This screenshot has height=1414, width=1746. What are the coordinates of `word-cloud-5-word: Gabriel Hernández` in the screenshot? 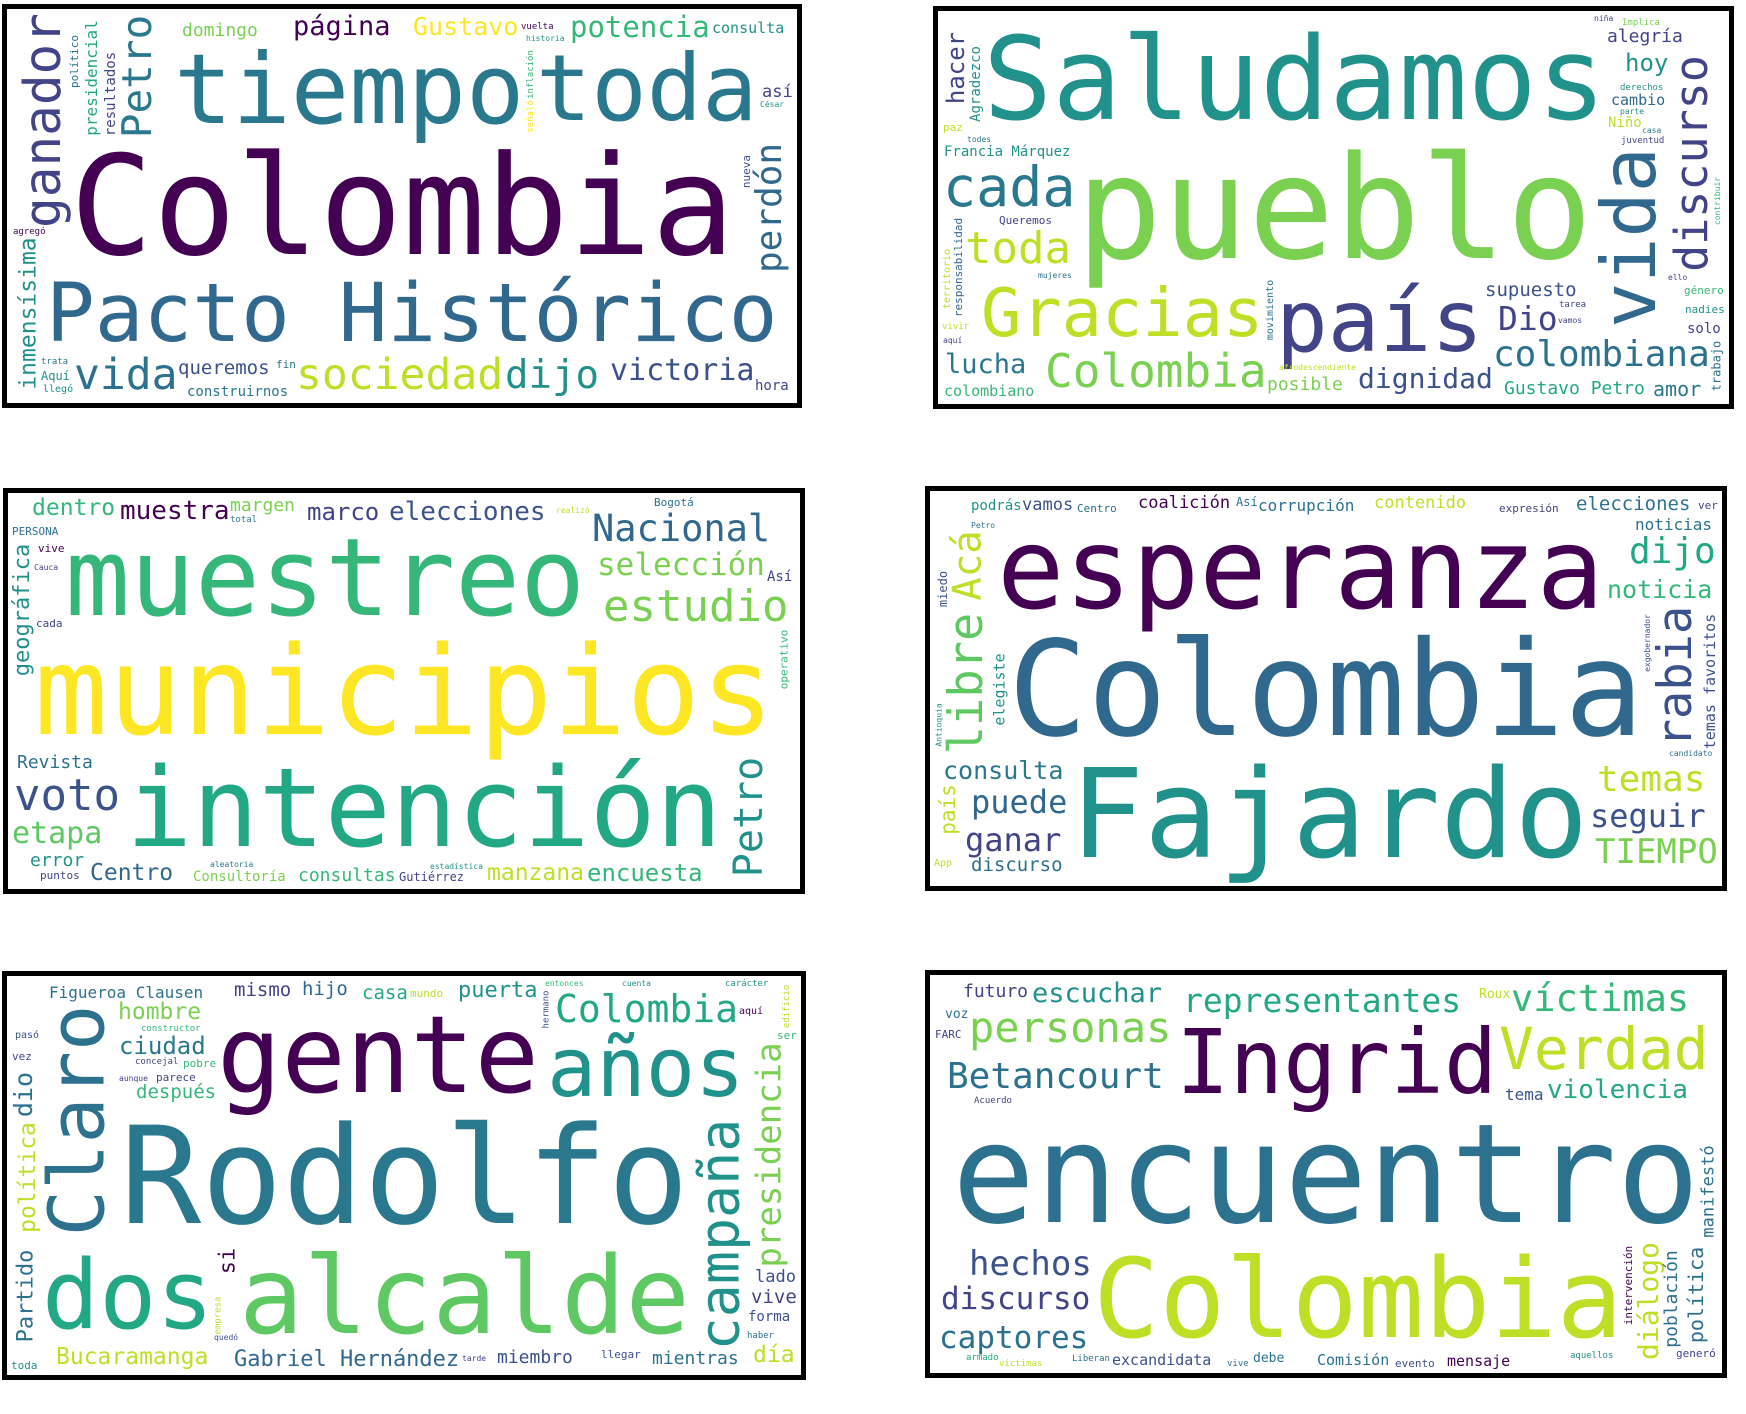 It's located at (347, 1359).